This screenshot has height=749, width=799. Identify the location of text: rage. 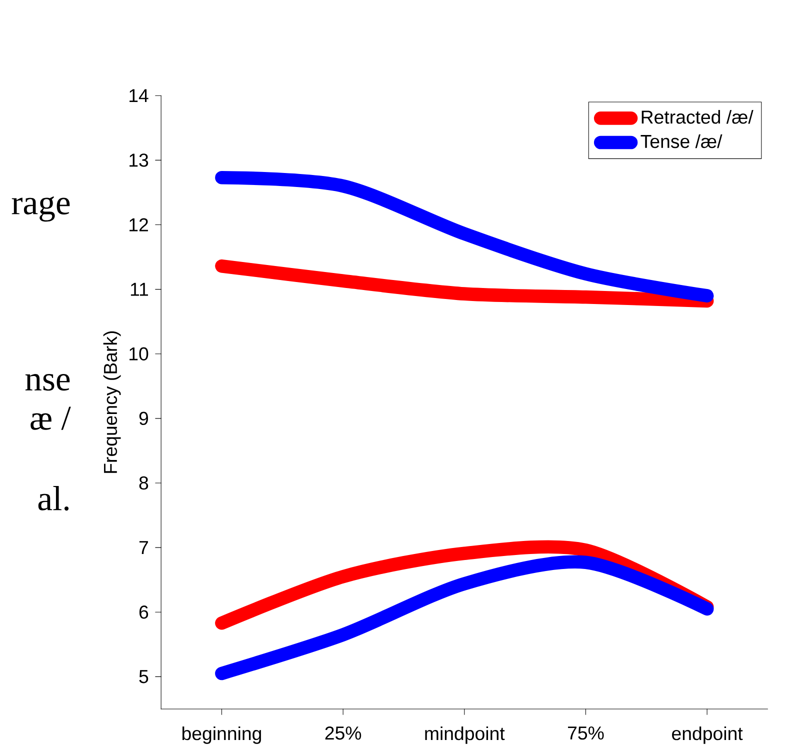
(41, 209).